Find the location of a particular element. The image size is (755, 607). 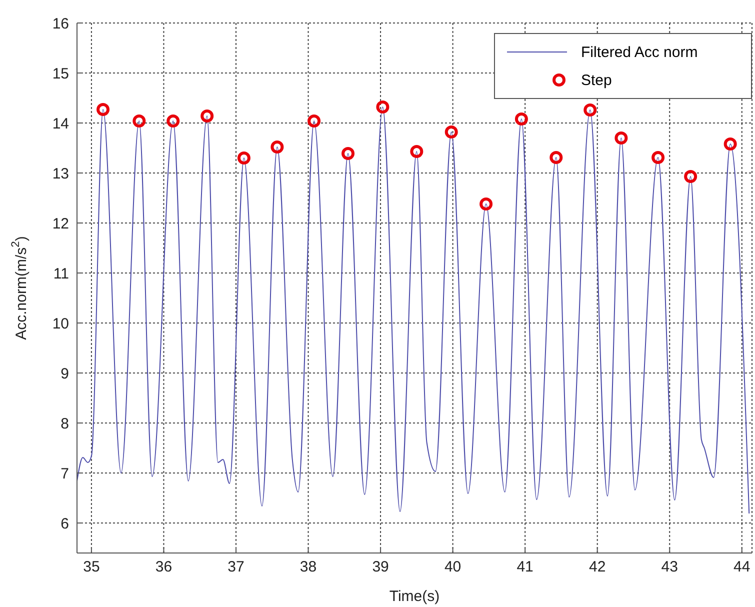

x-tick-label: 37 is located at coordinates (236, 567).